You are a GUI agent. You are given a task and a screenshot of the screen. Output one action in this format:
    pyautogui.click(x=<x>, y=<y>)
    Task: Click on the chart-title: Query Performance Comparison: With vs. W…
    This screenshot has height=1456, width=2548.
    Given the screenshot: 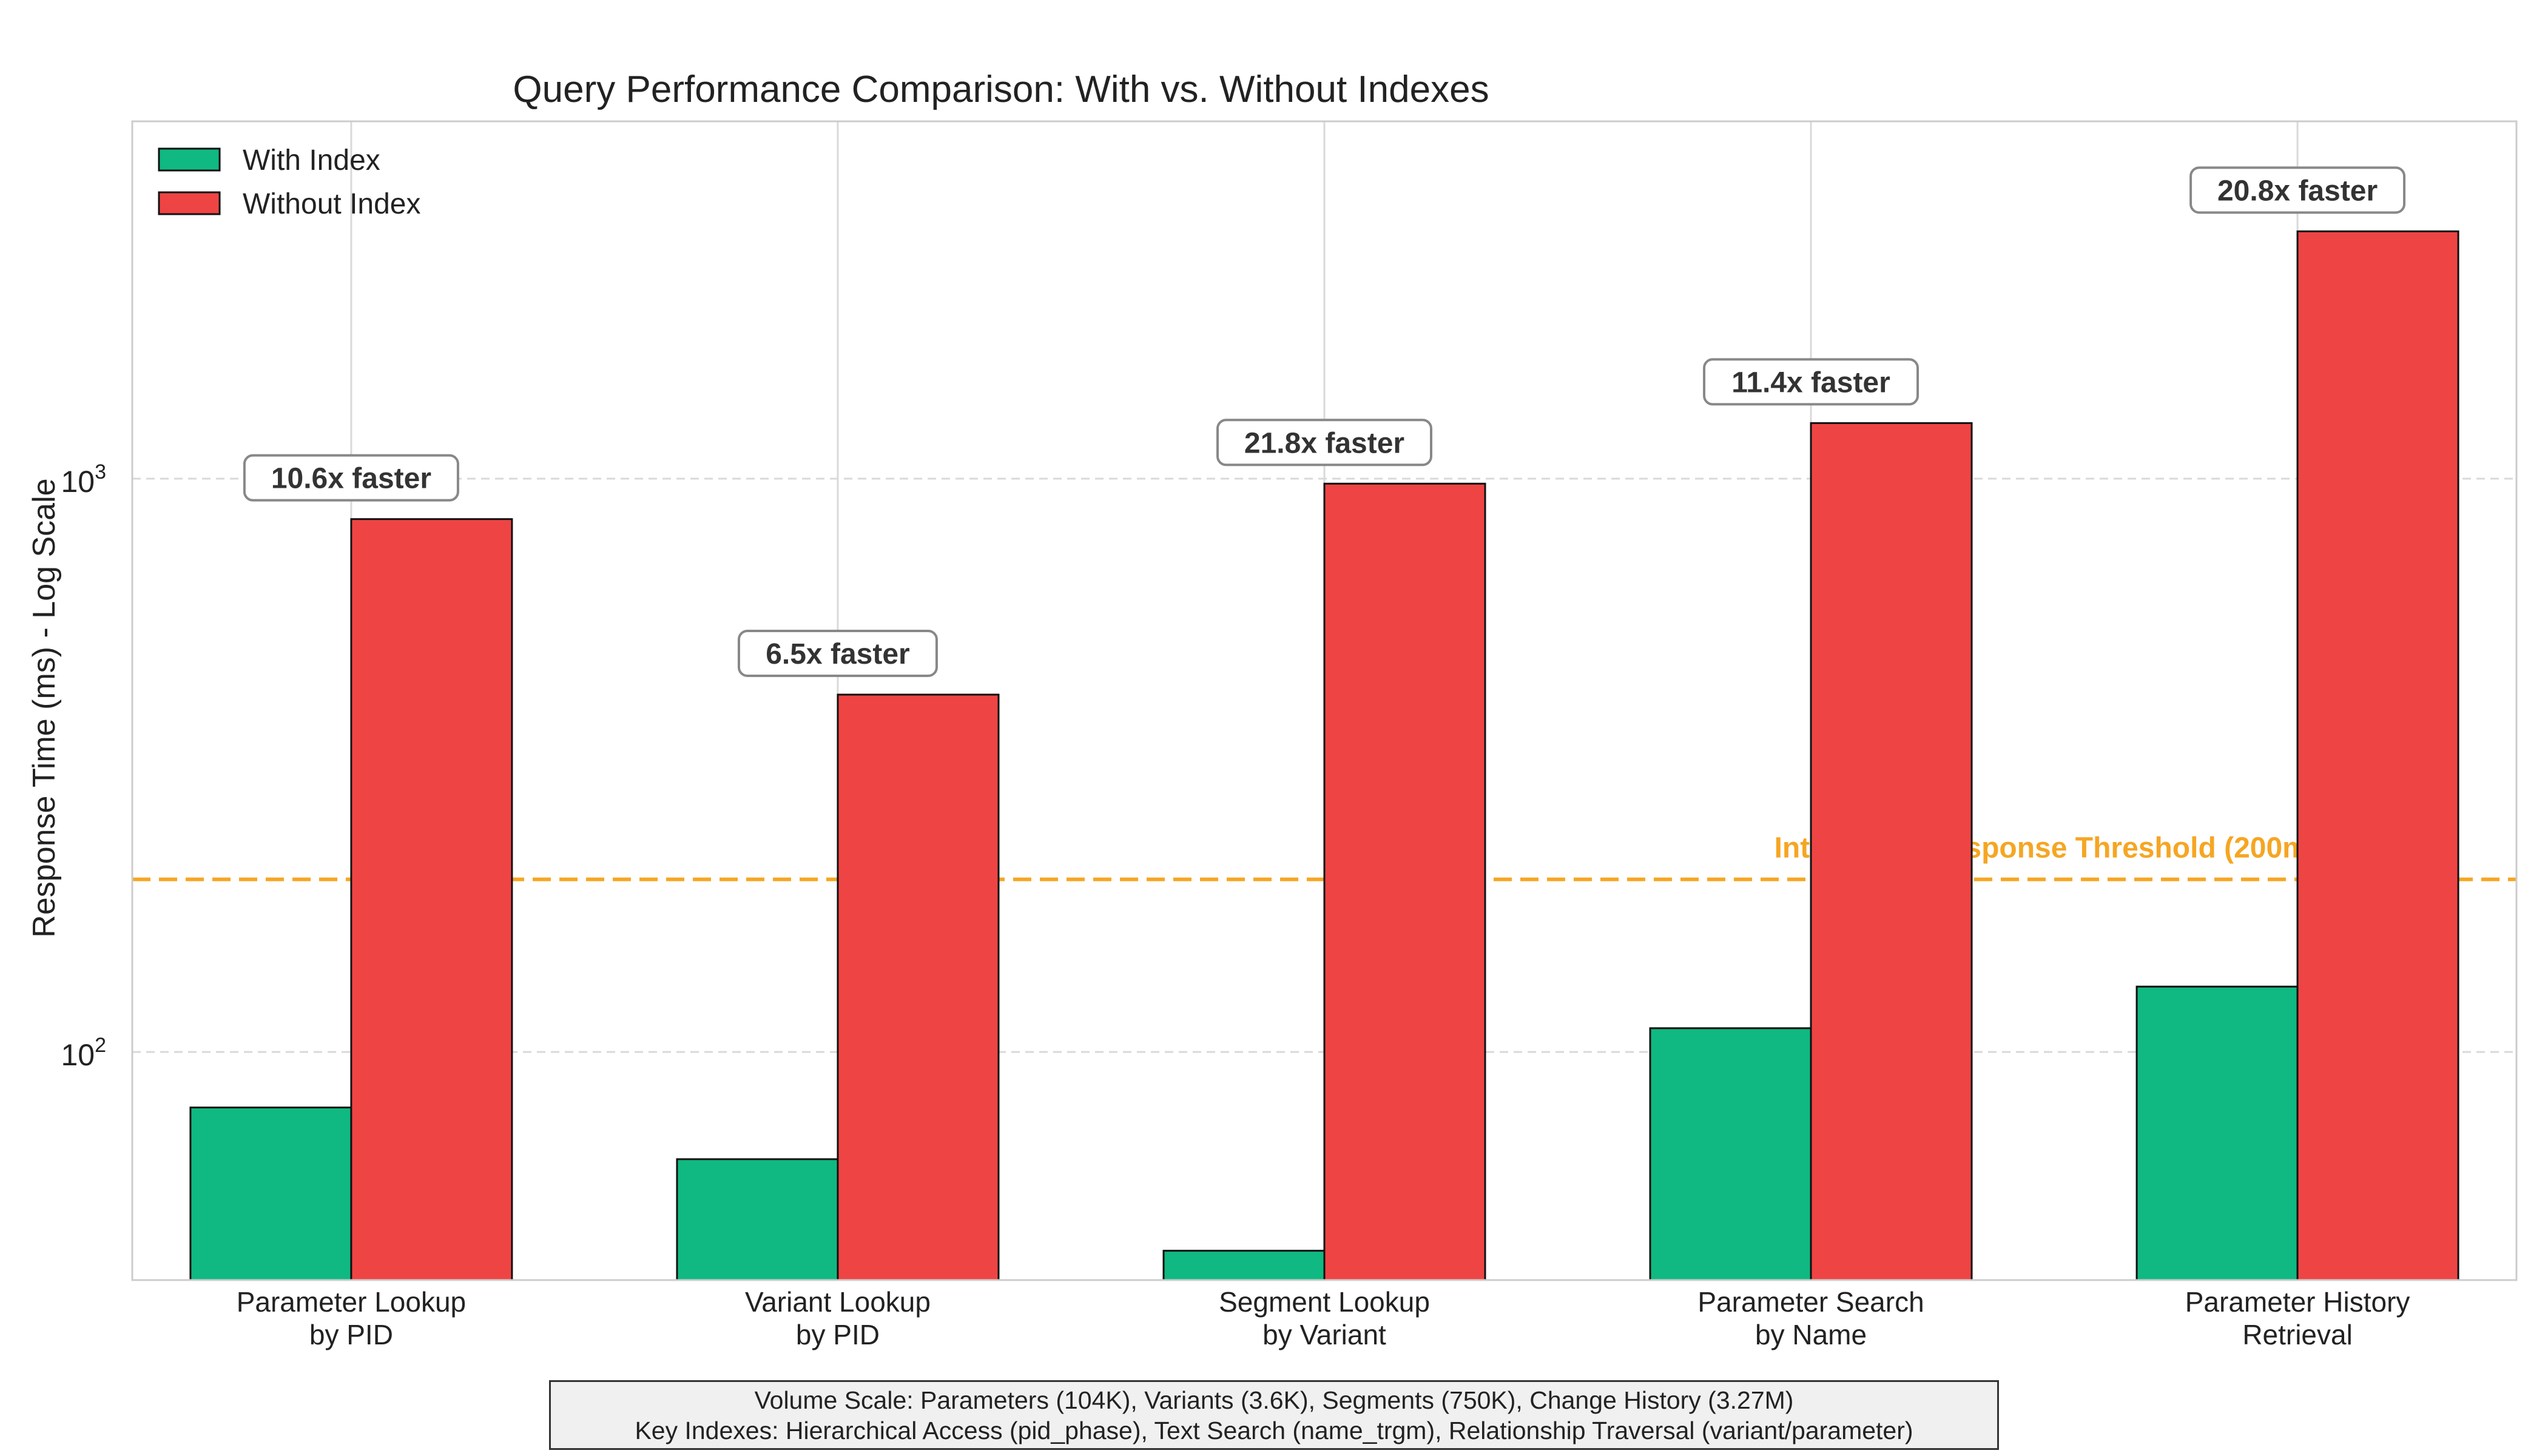 What is the action you would take?
    pyautogui.click(x=1001, y=89)
    